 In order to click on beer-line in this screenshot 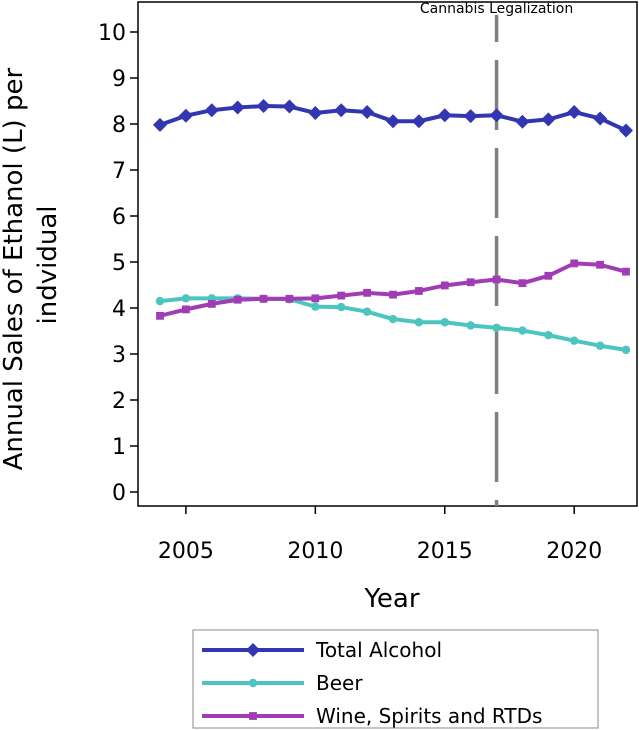, I will do `click(393, 324)`.